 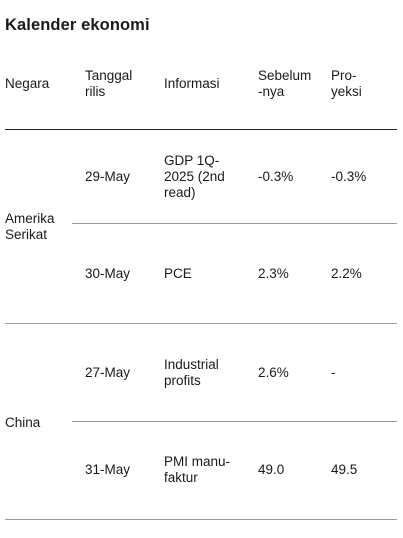 What do you see at coordinates (30, 226) in the screenshot?
I see `country-label: Amerika Serikat` at bounding box center [30, 226].